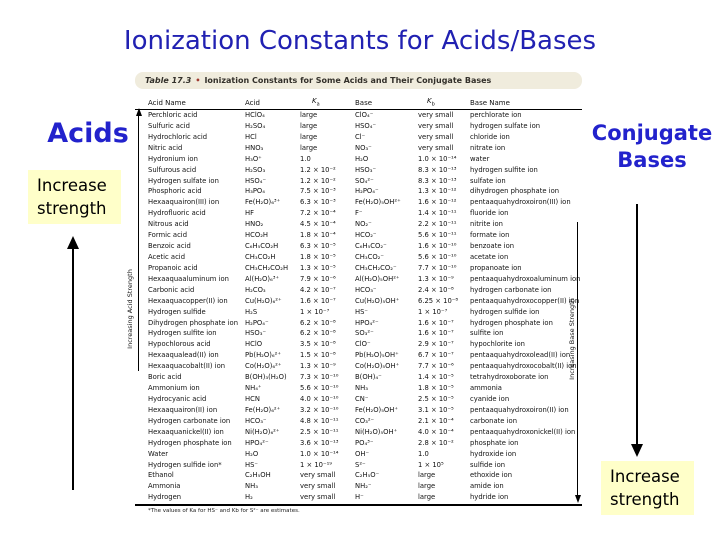  Describe the element at coordinates (490, 103) in the screenshot. I see `col-header-base-name: Base Name` at that location.